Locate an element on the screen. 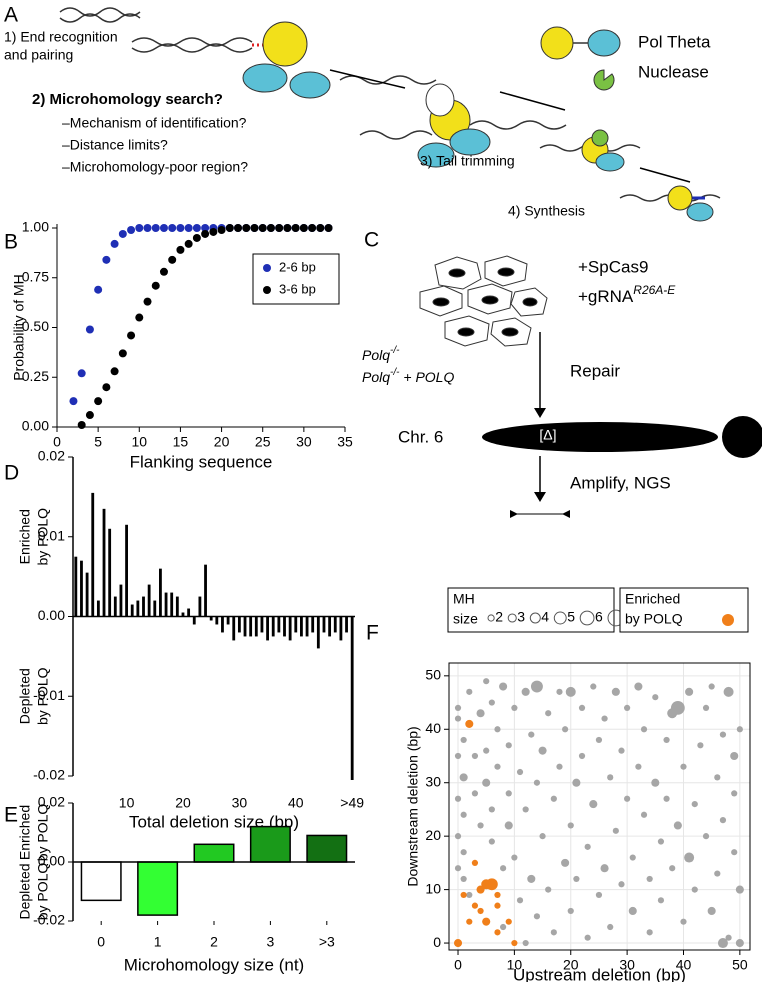 This screenshot has height=982, width=762. y-tick-label: -0.02 is located at coordinates (49, 775).